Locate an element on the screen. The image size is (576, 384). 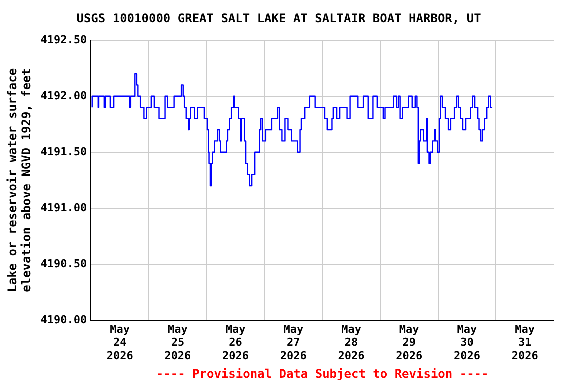
y-tick-label: 4192.00 is located at coordinates (64, 95).